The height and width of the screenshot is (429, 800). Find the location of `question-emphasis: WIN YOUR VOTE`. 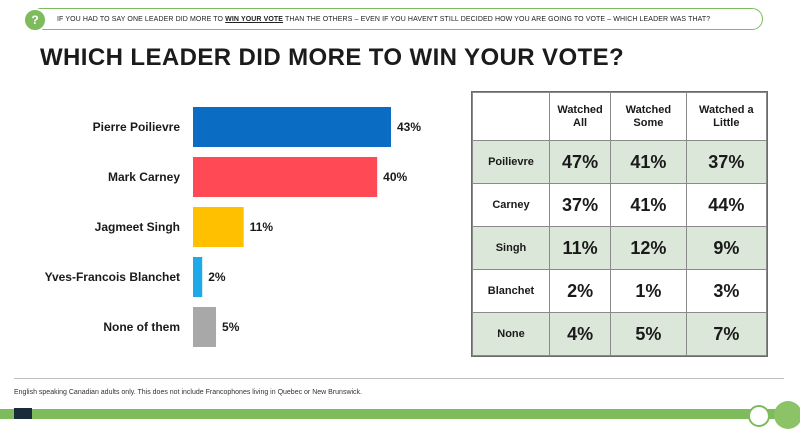

question-emphasis: WIN YOUR VOTE is located at coordinates (254, 19).